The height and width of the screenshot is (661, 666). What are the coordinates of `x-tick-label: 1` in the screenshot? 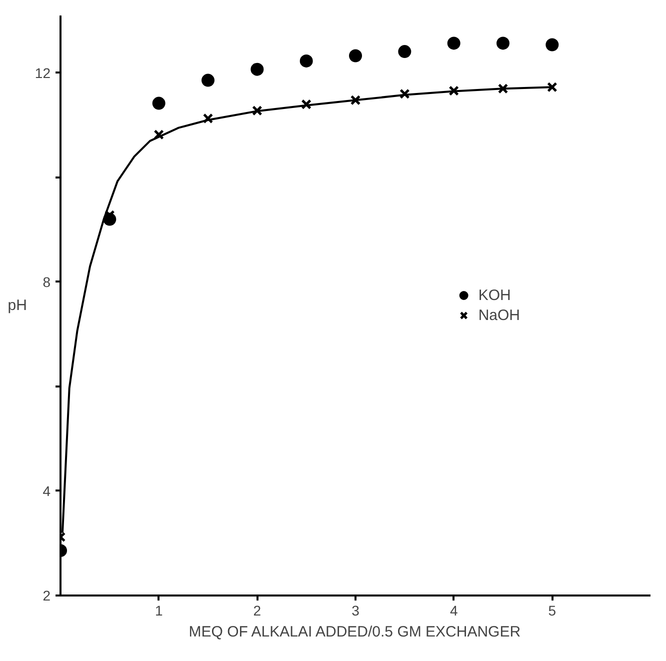 It's located at (158, 610).